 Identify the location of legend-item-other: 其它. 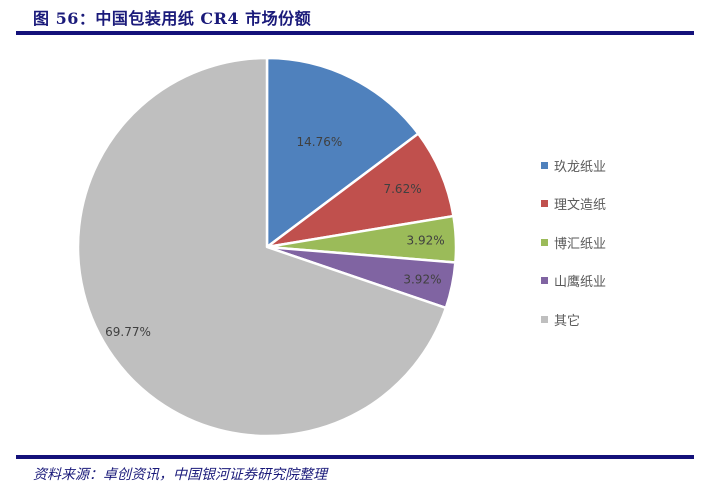
(573, 319).